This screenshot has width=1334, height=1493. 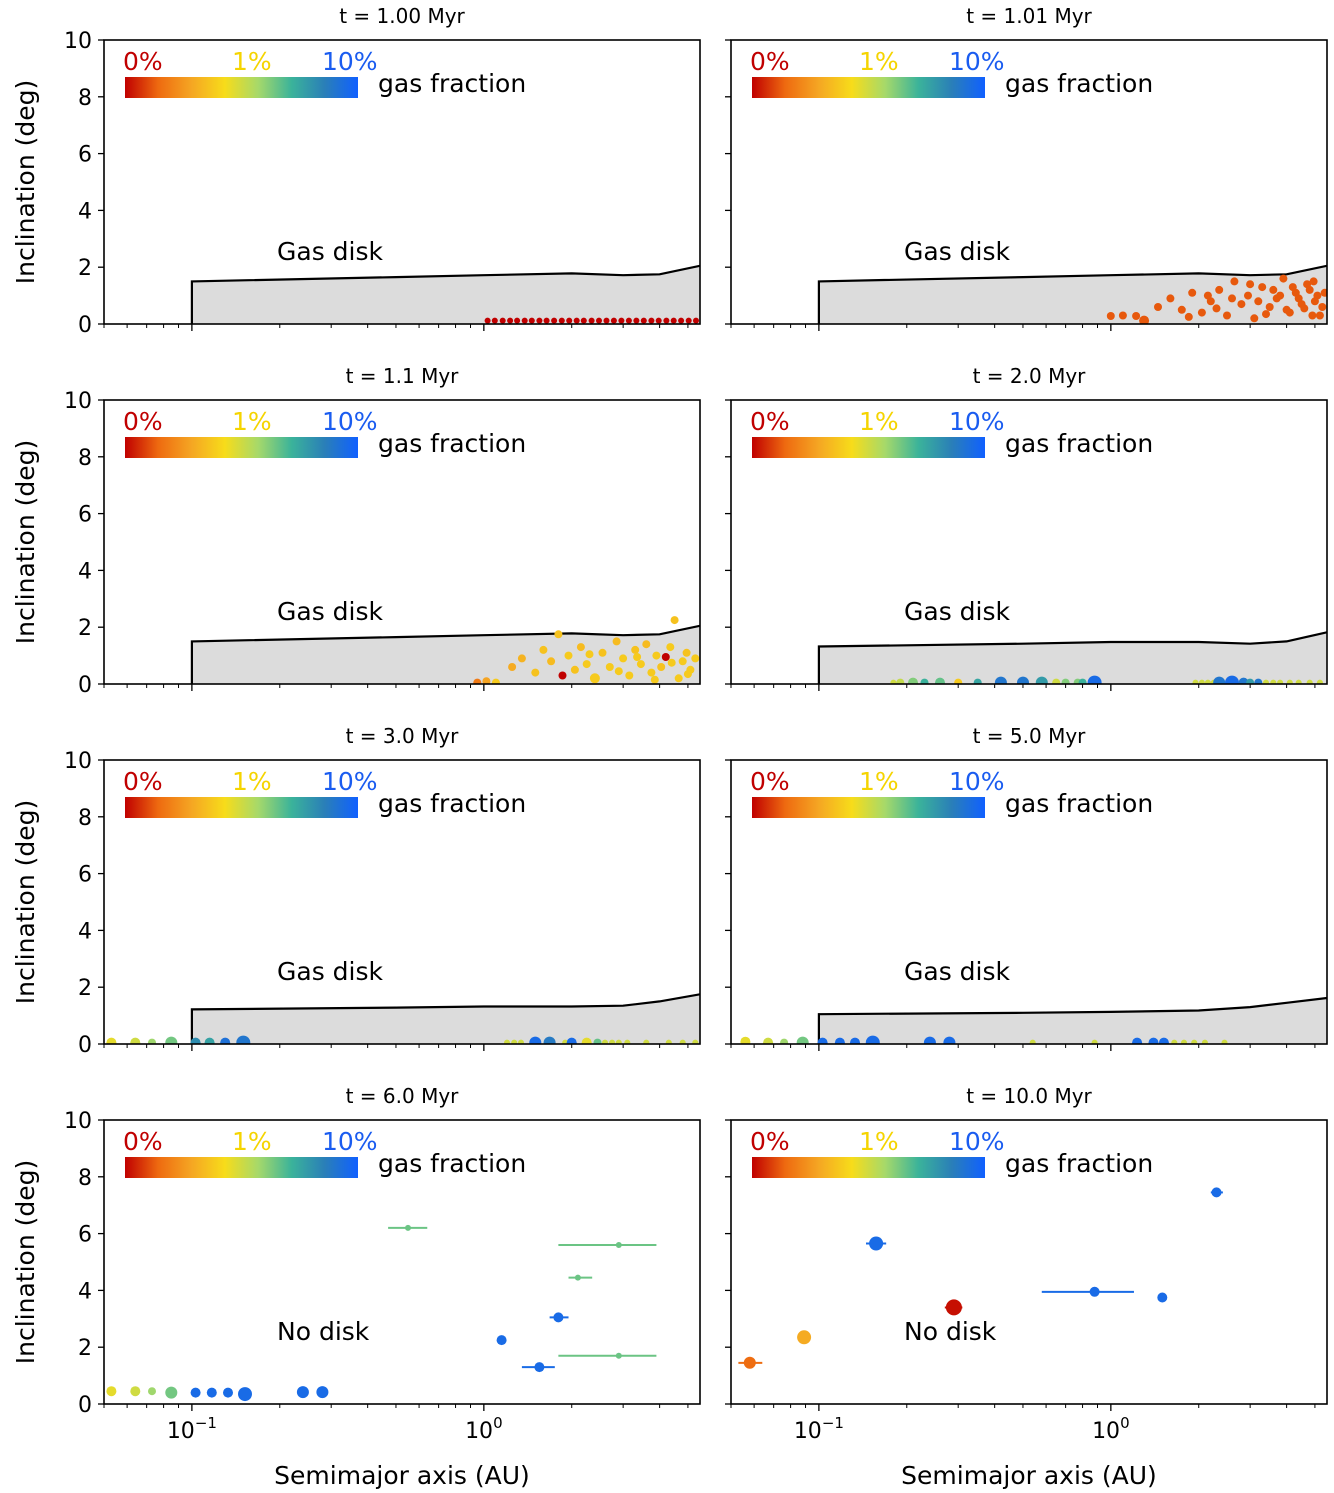 What do you see at coordinates (78, 41) in the screenshot?
I see `y-tick-label: 10` at bounding box center [78, 41].